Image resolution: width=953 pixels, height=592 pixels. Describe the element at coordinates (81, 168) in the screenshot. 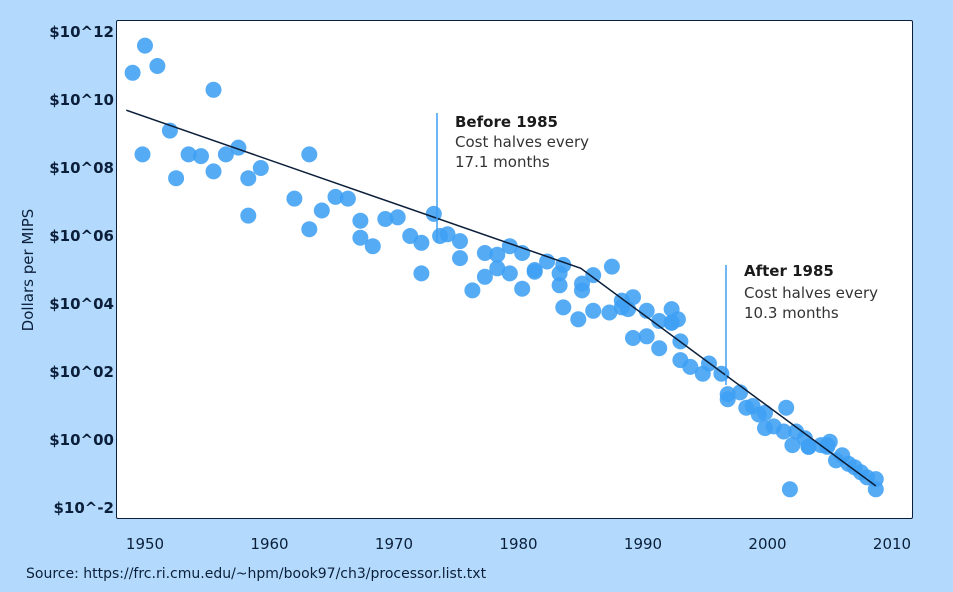

I see `y-tick-label: $10^08` at that location.